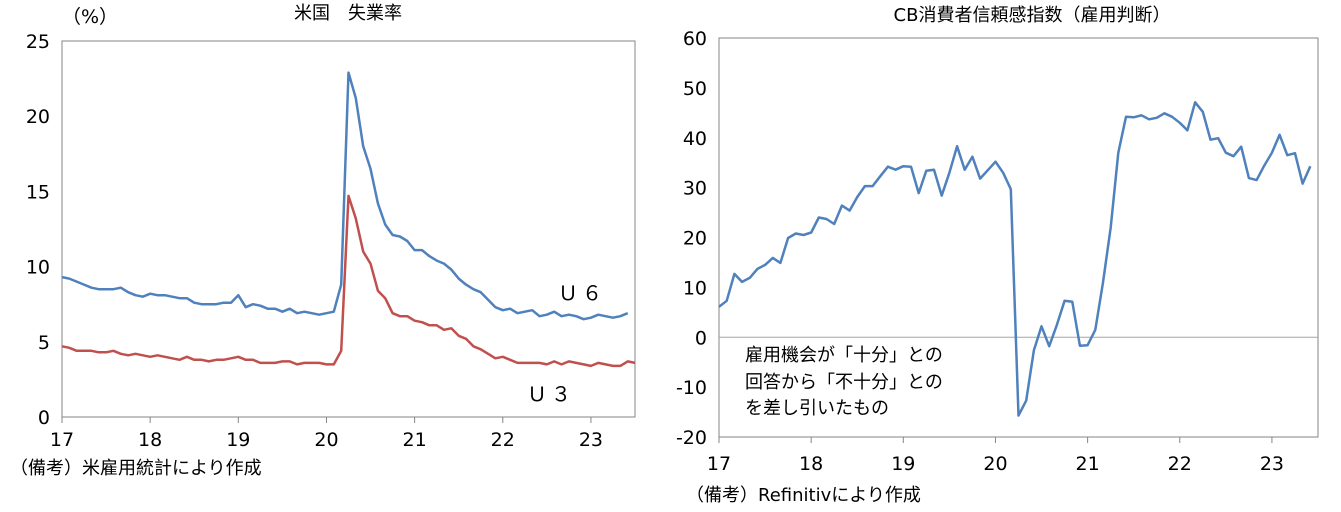 The height and width of the screenshot is (512, 1341). Describe the element at coordinates (38, 230) in the screenshot. I see `unemployment-y-ticks: 0 5 10 15 20 25` at that location.